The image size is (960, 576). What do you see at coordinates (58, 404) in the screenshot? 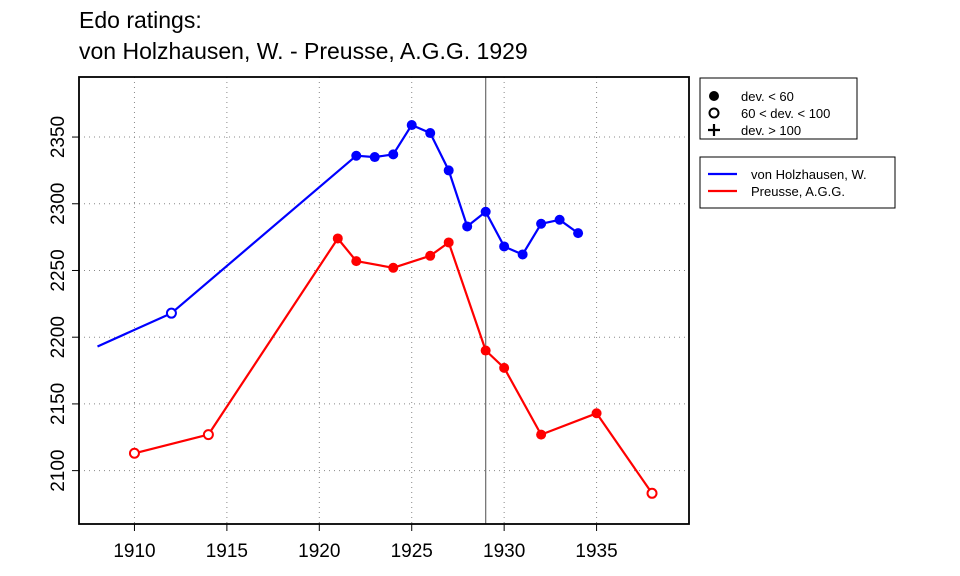
I see `y-tick-label: 2150` at bounding box center [58, 404].